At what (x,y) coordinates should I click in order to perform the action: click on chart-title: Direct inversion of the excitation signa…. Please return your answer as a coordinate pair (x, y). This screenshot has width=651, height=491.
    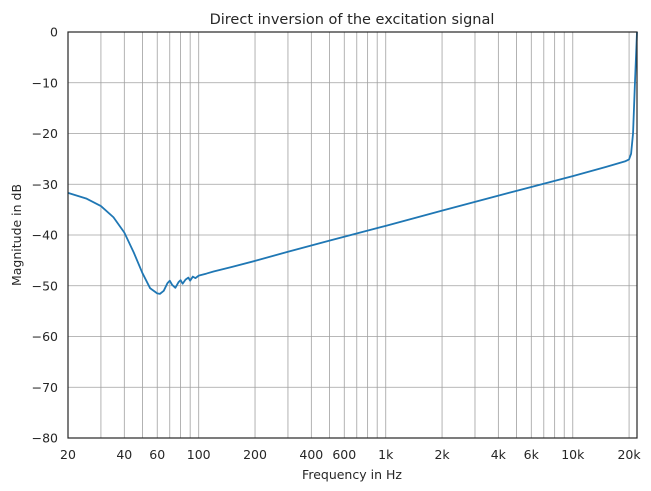
    Looking at the image, I should click on (352, 20).